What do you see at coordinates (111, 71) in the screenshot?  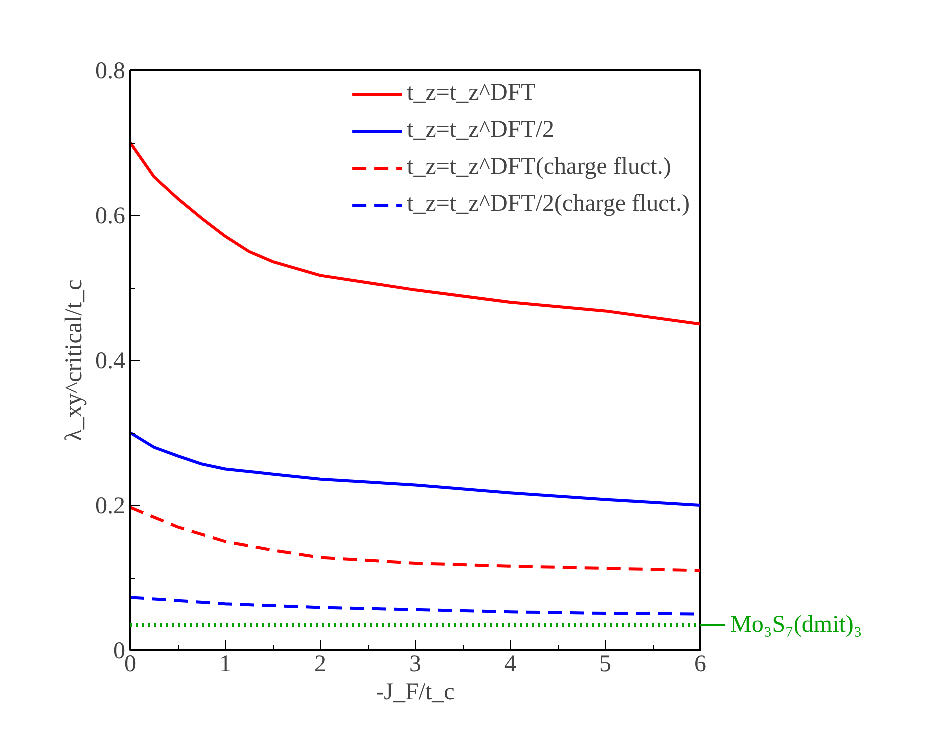 I see `y-tick-label: 0.8` at bounding box center [111, 71].